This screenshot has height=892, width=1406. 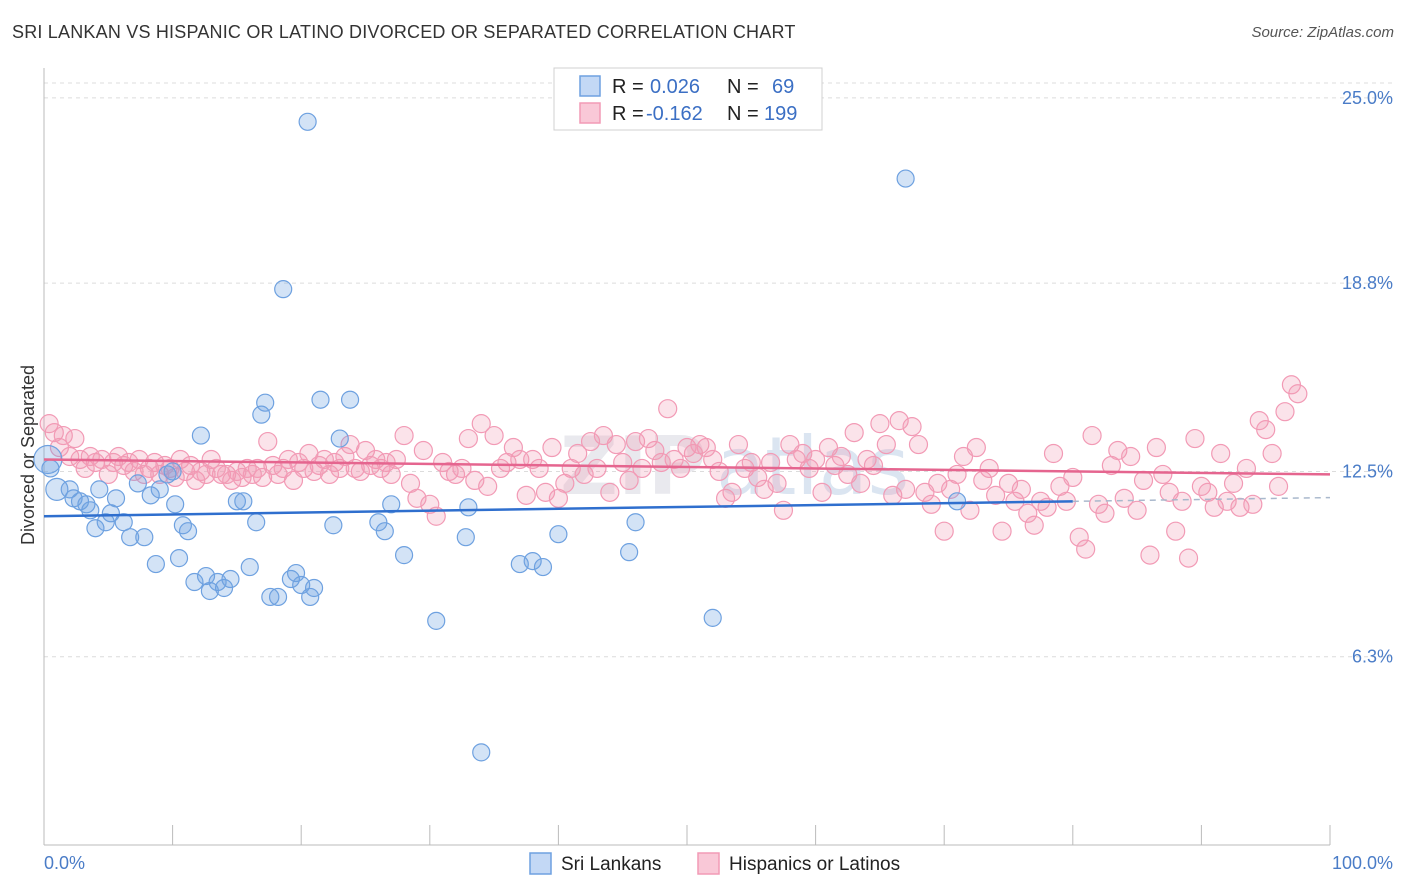 What do you see at coordinates (1367, 98) in the screenshot?
I see `y-tick-label-3: 25.0%` at bounding box center [1367, 98].